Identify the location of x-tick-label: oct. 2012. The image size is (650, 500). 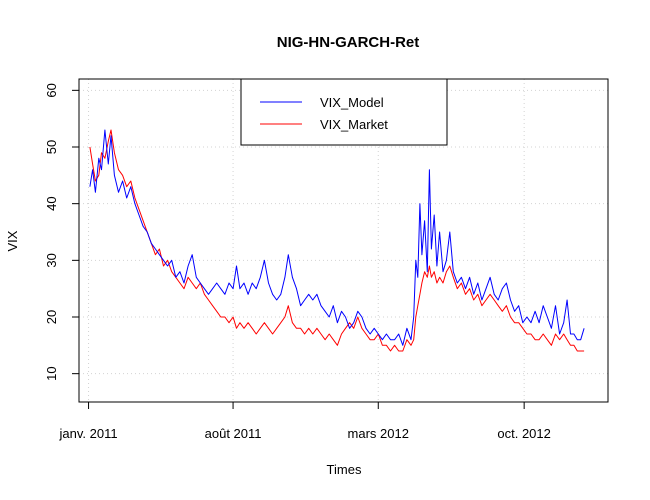
(524, 433).